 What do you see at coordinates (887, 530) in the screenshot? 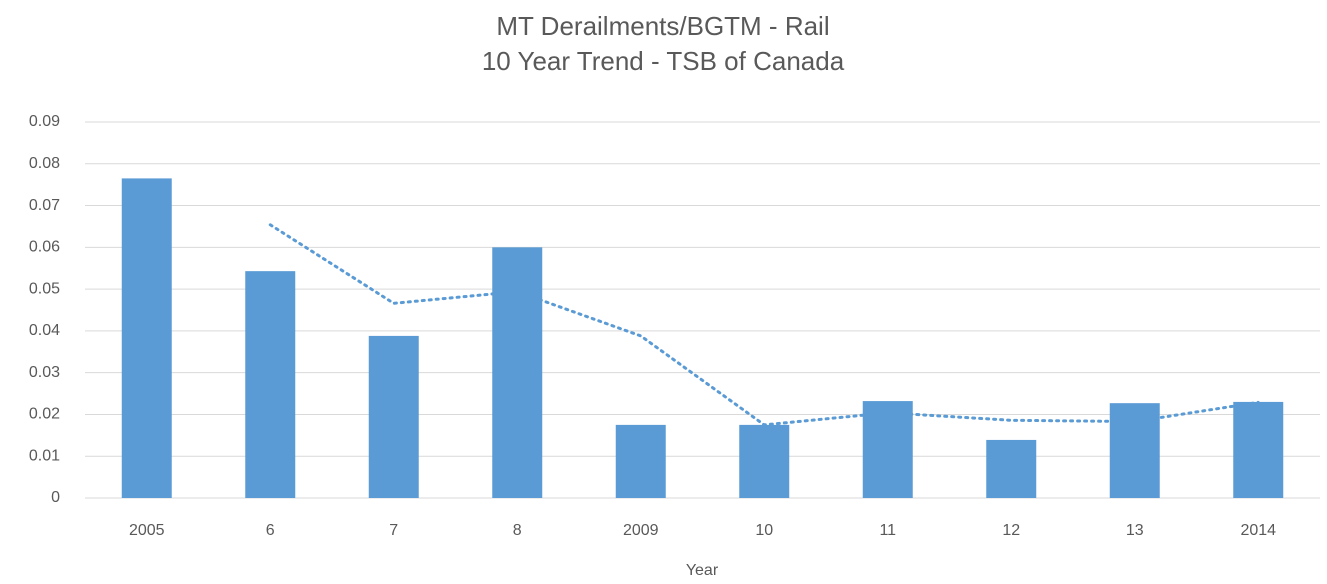
I see `x-tick-label: 11` at bounding box center [887, 530].